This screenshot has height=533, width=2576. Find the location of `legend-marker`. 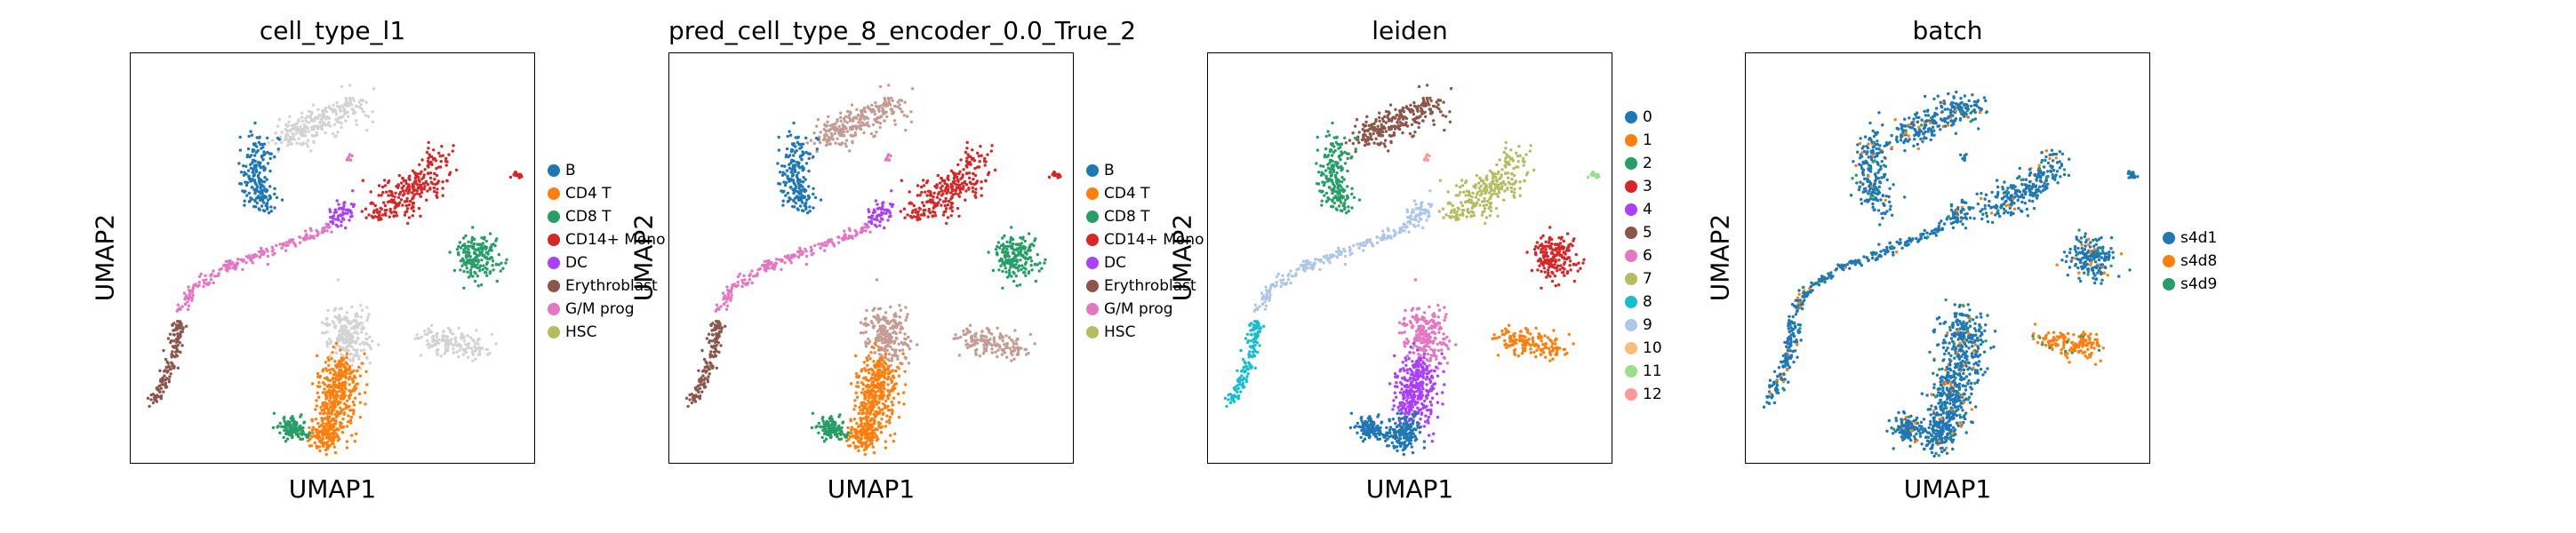

legend-marker is located at coordinates (554, 309).